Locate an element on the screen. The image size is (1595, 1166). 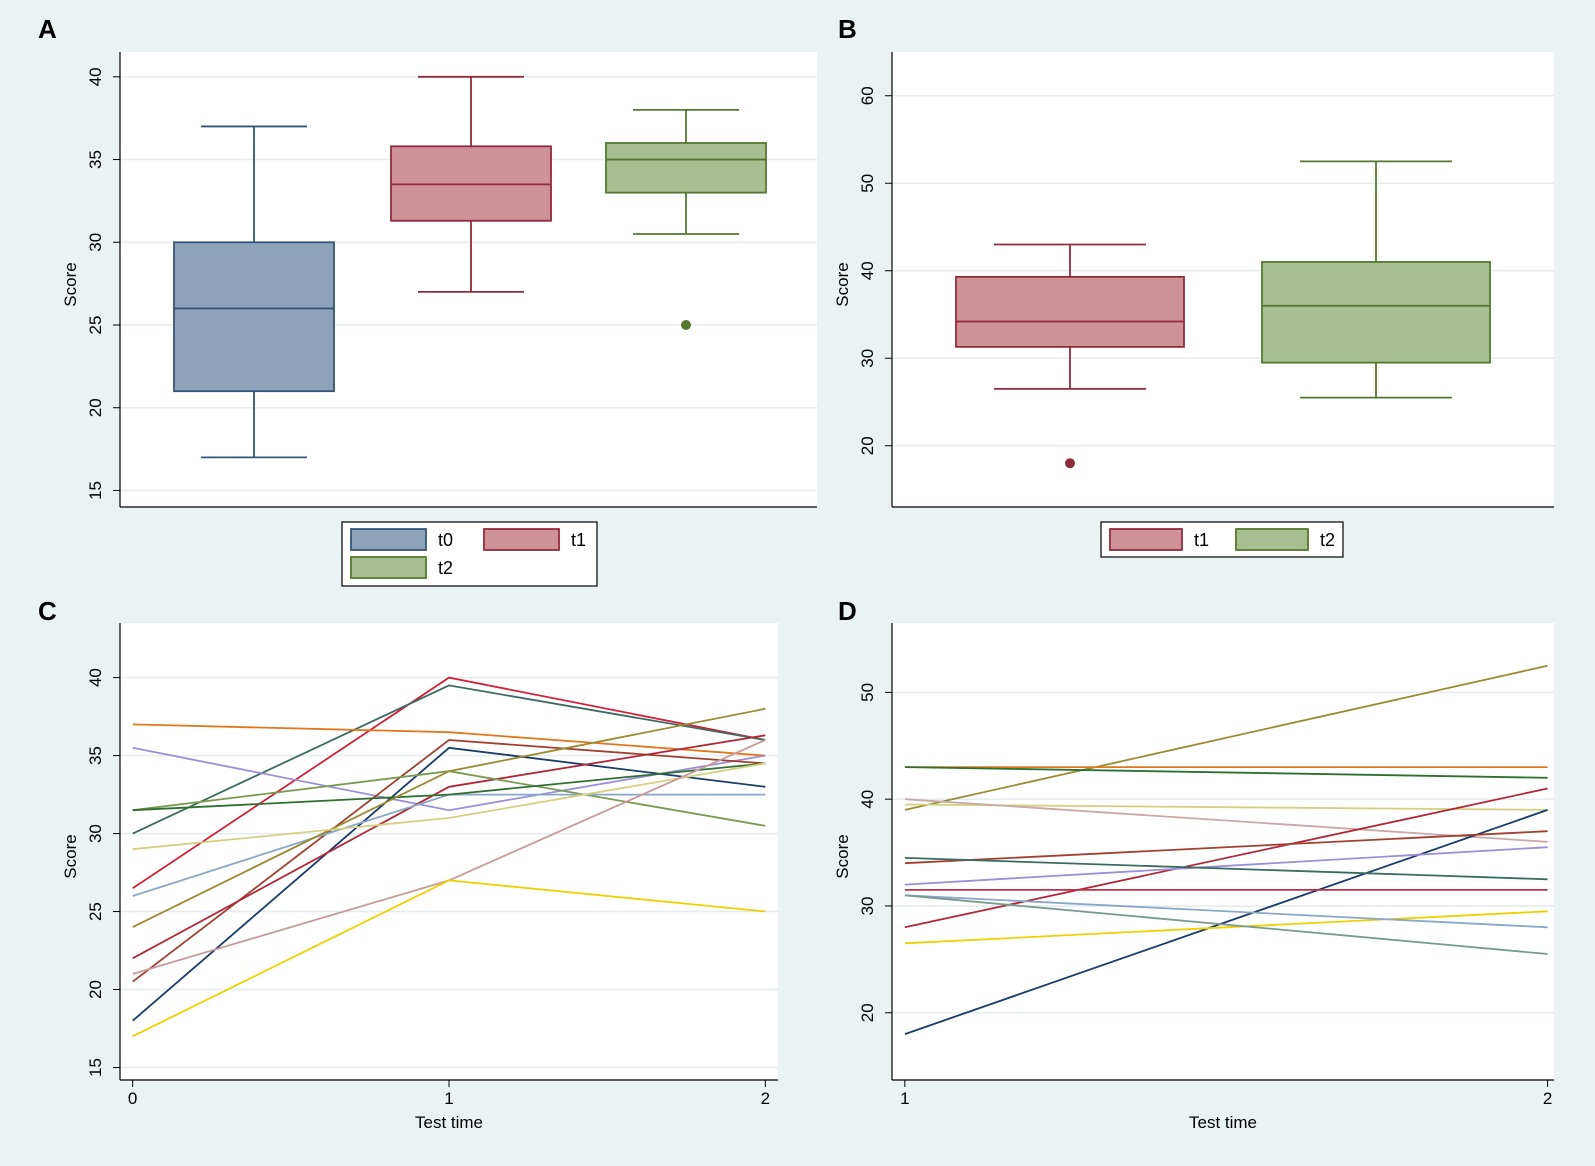
box-t0 is located at coordinates (254, 317).